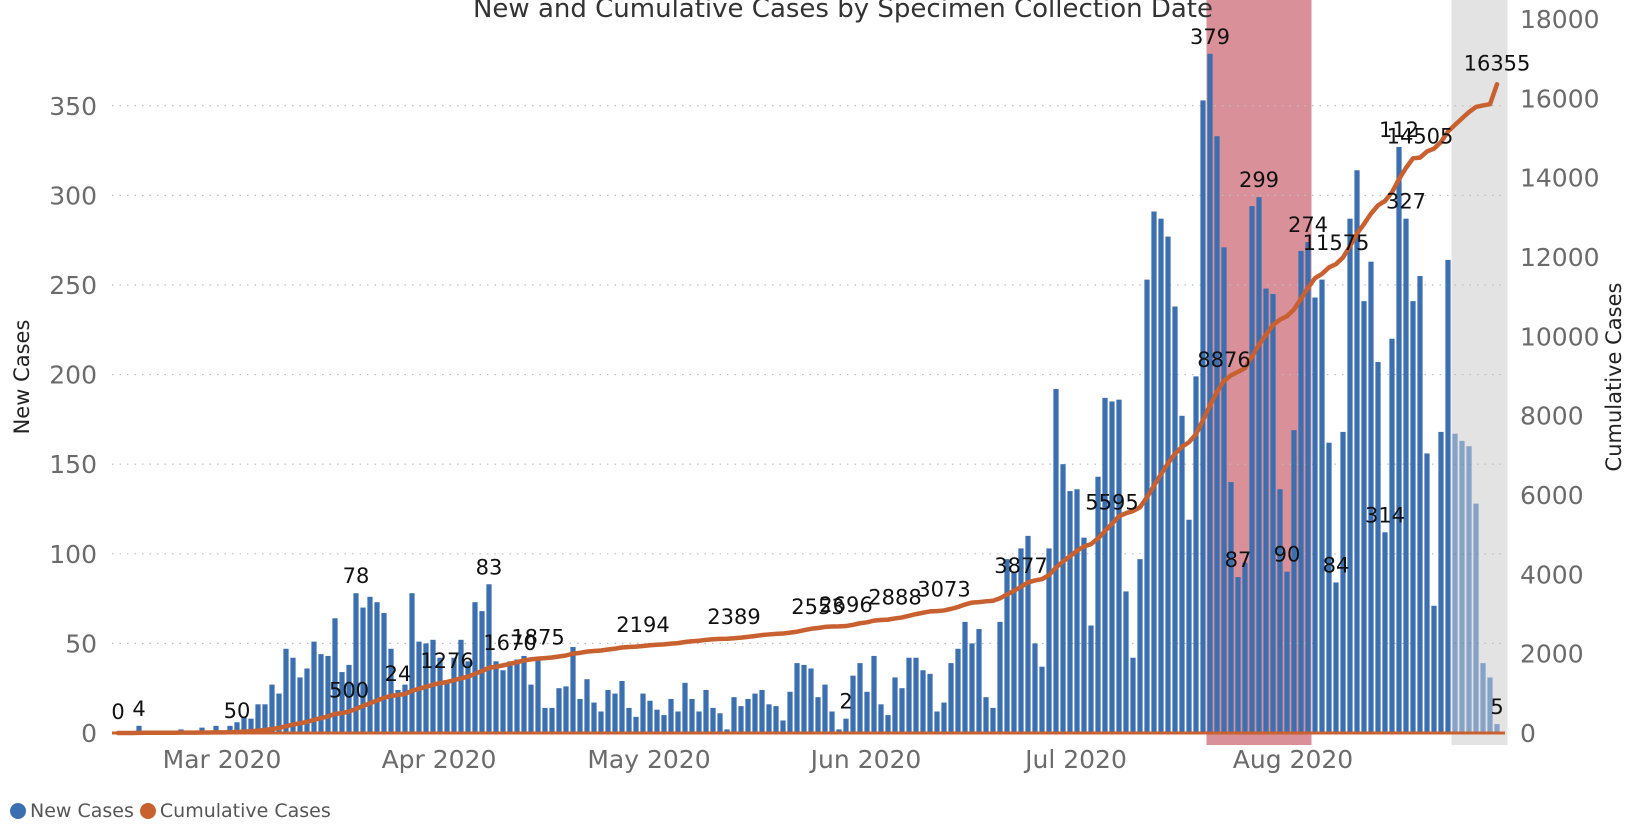 The height and width of the screenshot is (829, 1642). Describe the element at coordinates (245, 811) in the screenshot. I see `legend-label-cumulative-cases: Cumulative Cases` at that location.